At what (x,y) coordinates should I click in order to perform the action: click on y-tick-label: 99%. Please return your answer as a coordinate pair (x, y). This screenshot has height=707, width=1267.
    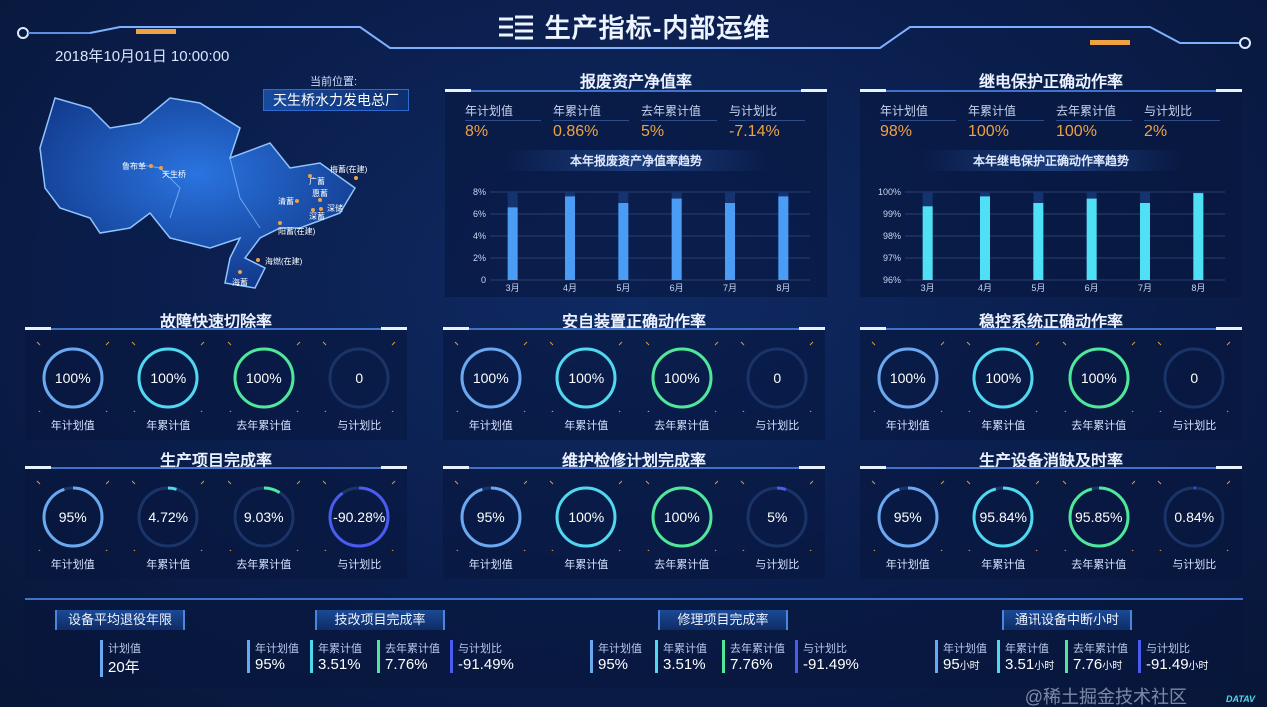
    Looking at the image, I should click on (892, 214).